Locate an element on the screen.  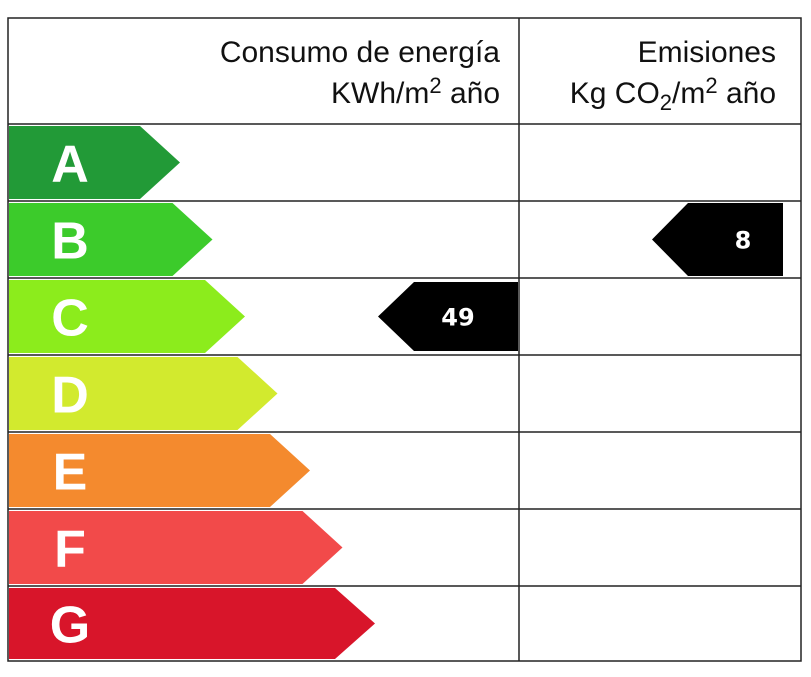
consumption-value: 49 is located at coordinates (457, 318).